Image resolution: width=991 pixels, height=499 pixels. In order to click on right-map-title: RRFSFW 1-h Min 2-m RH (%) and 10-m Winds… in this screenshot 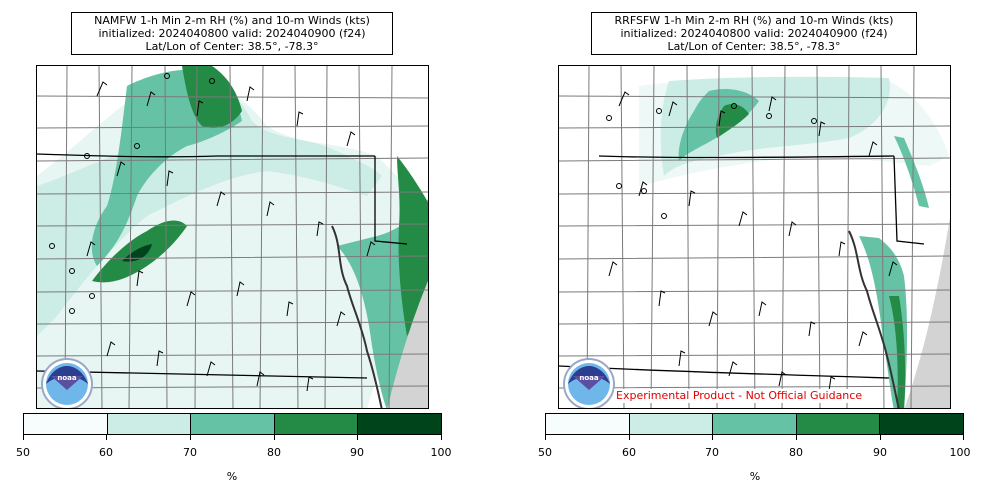, I will do `click(754, 33)`.